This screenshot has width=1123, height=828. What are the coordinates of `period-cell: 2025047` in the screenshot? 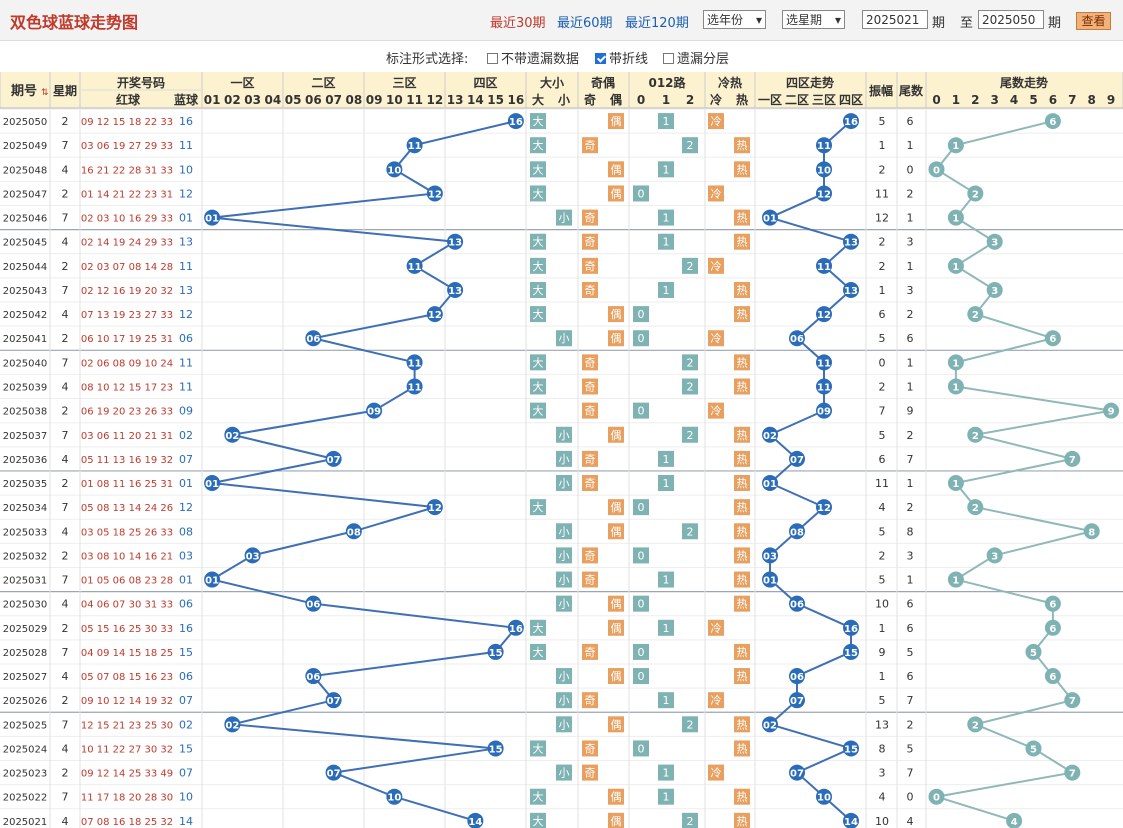 It's located at (25, 194).